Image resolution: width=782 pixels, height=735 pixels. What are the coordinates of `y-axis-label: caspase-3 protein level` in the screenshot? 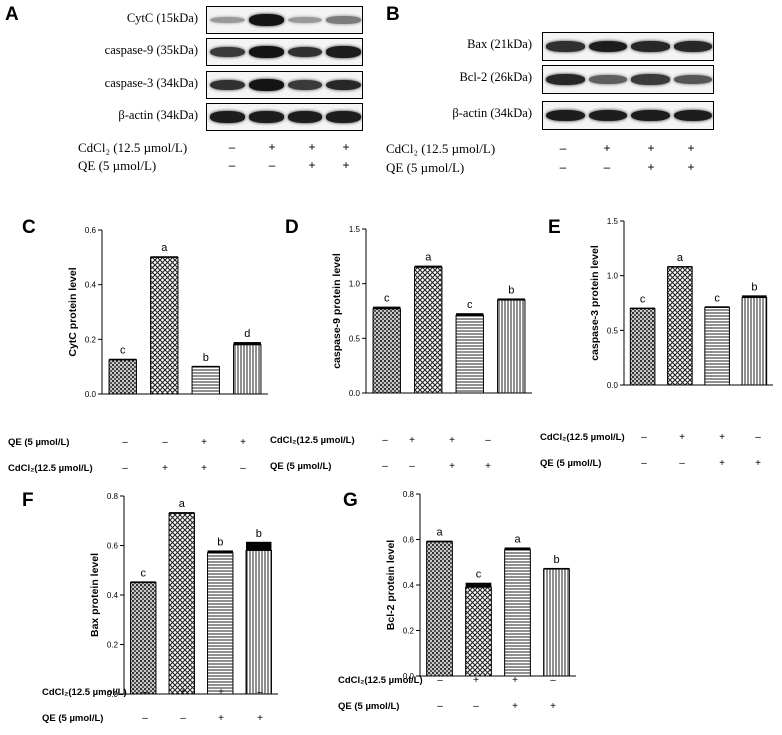 It's located at (595, 303).